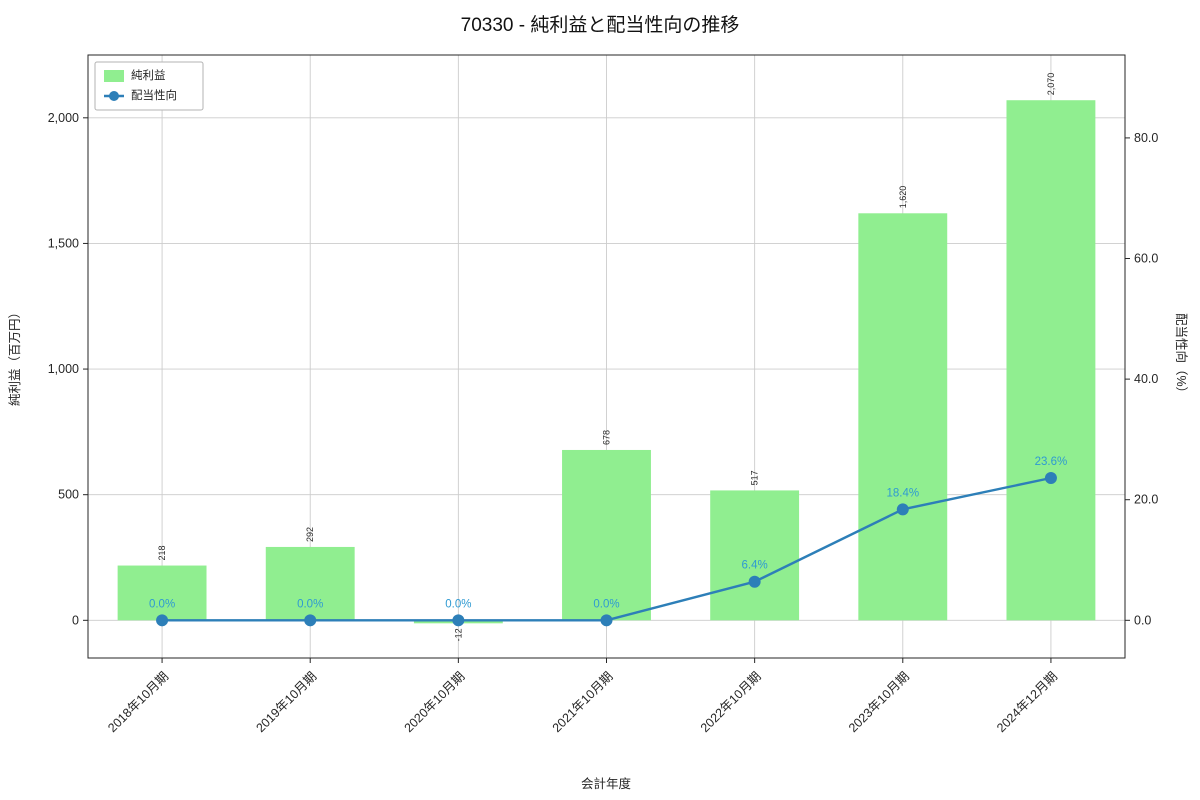 This screenshot has height=800, width=1200. Describe the element at coordinates (1146, 138) in the screenshot. I see `right-tick-label: 80.0` at that location.